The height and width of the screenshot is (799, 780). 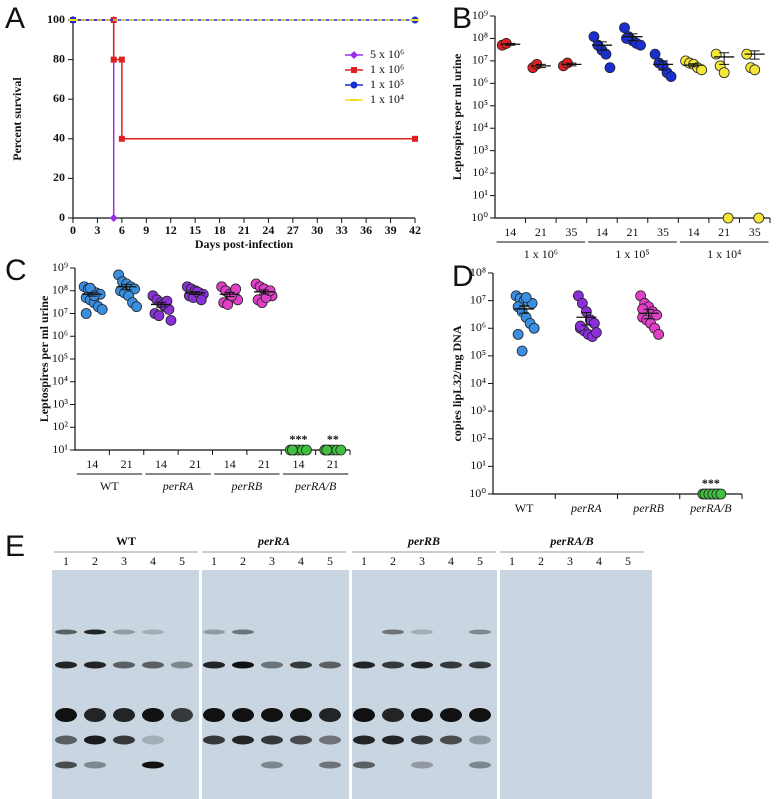 I want to click on x-tick-label: 0, so click(x=73, y=230).